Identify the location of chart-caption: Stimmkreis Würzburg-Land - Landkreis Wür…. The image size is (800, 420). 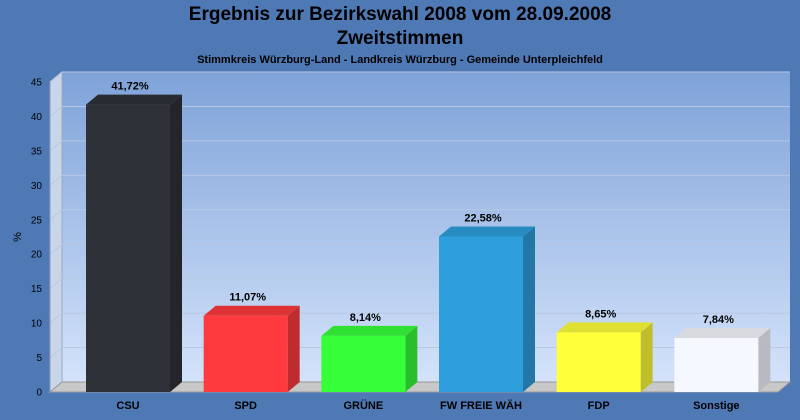
(400, 60).